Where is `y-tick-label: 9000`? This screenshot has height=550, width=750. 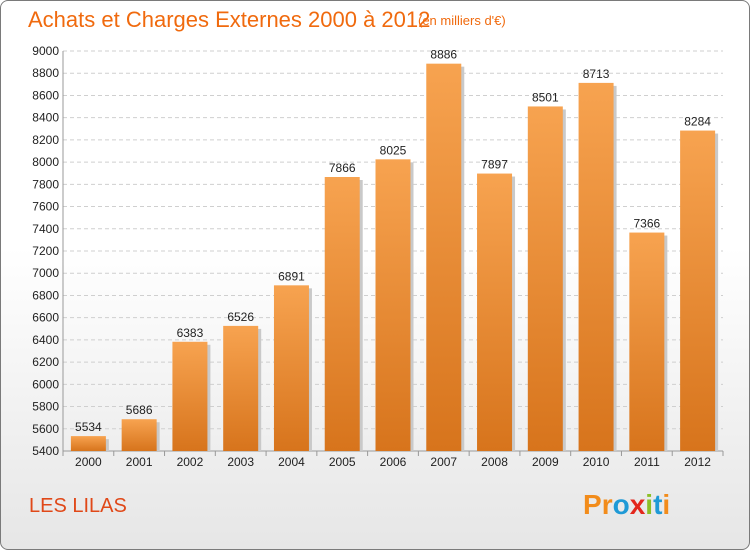 y-tick-label: 9000 is located at coordinates (45, 51).